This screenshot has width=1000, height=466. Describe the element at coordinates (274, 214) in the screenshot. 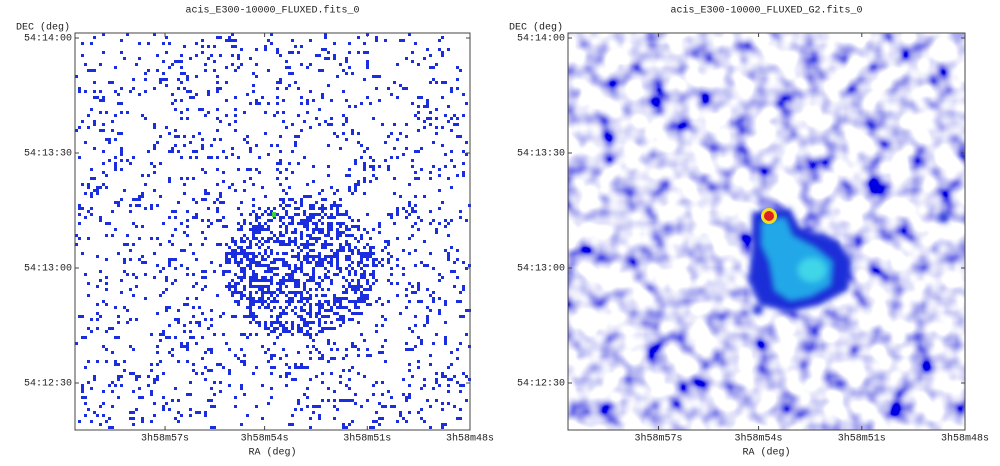

I see `source-peak` at that location.